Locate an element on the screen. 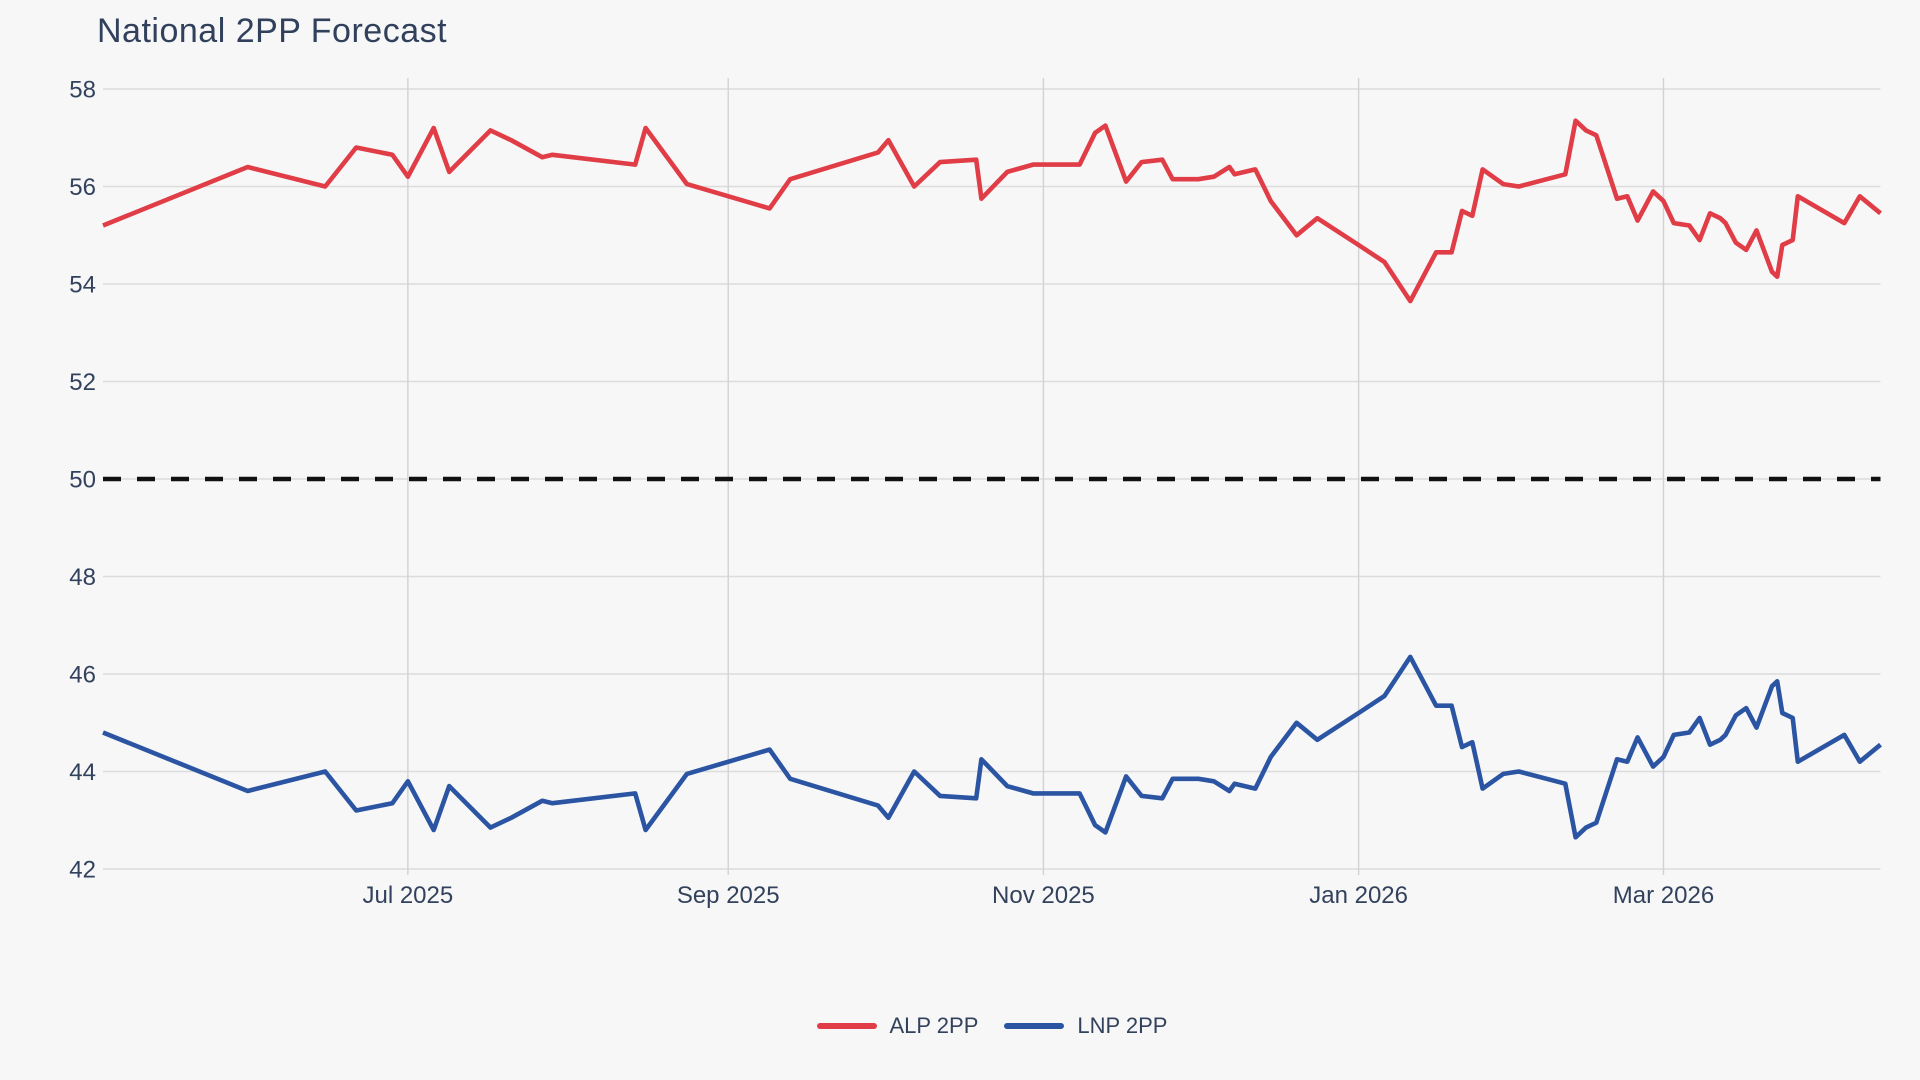 Image resolution: width=1920 pixels, height=1080 pixels. y-tick-label-54: 54 is located at coordinates (82, 285).